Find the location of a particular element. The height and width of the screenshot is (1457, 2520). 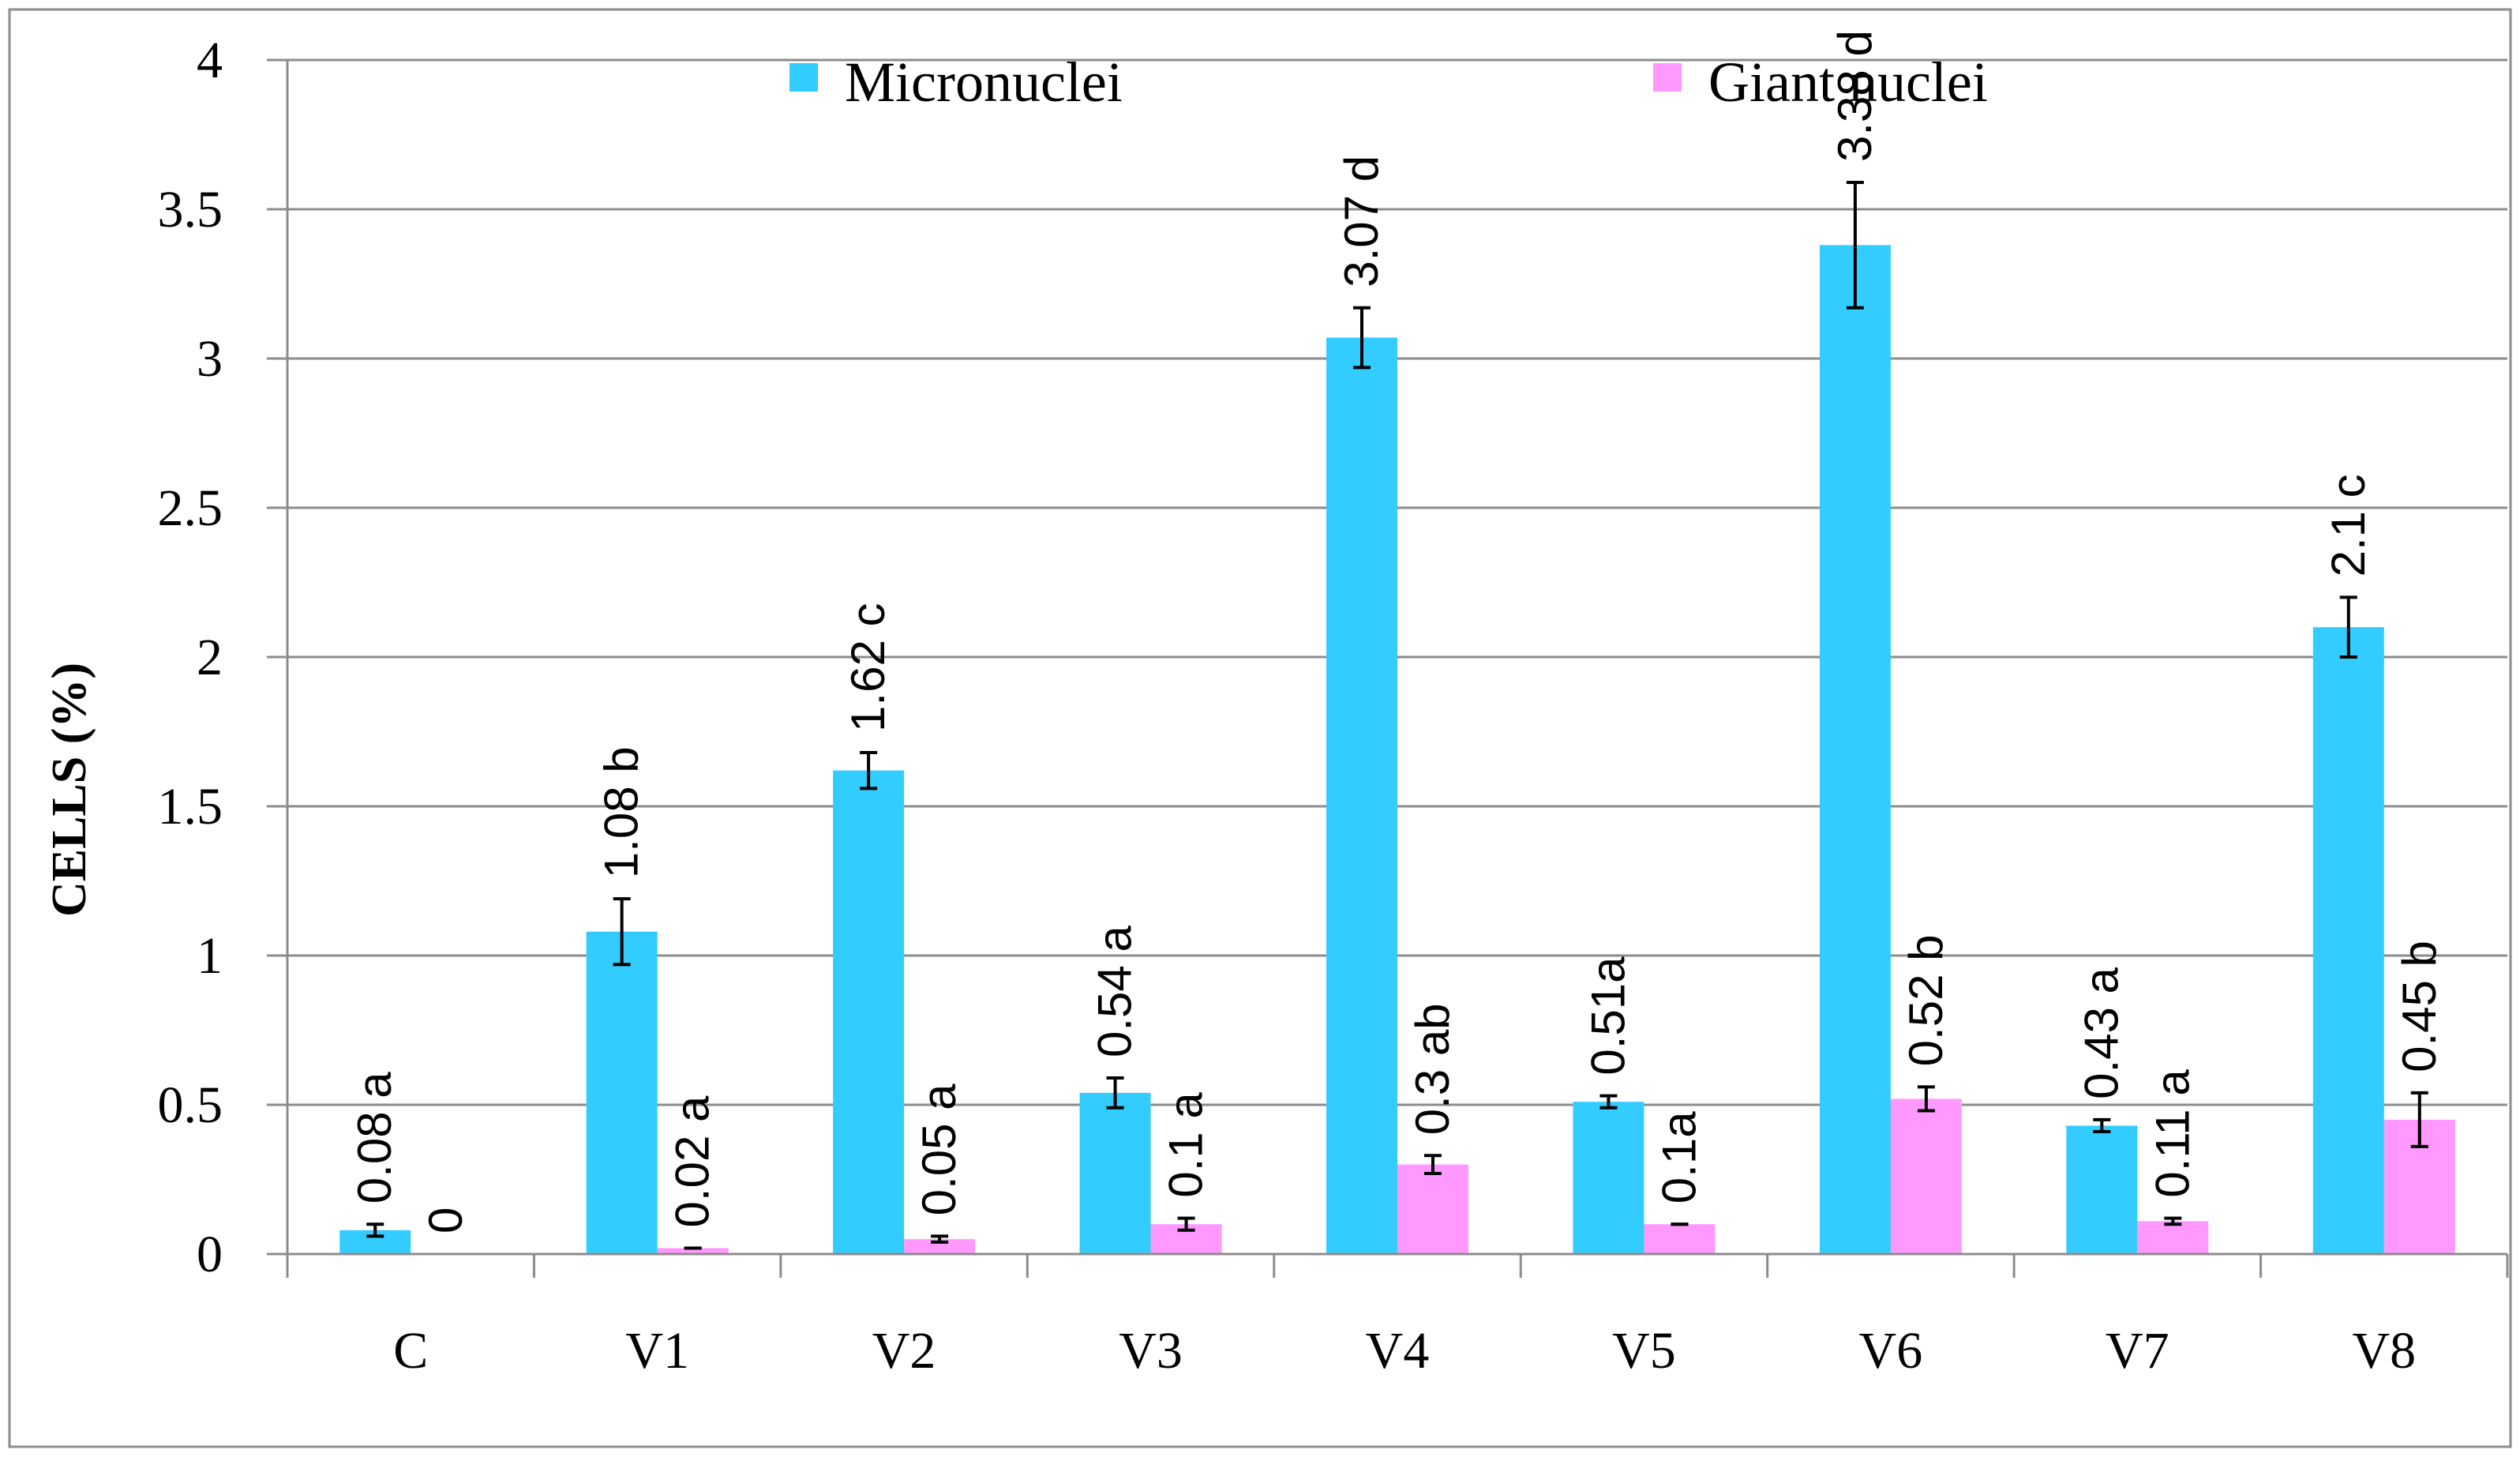

data-label-giant-nuclei: 0 is located at coordinates (445, 1220).